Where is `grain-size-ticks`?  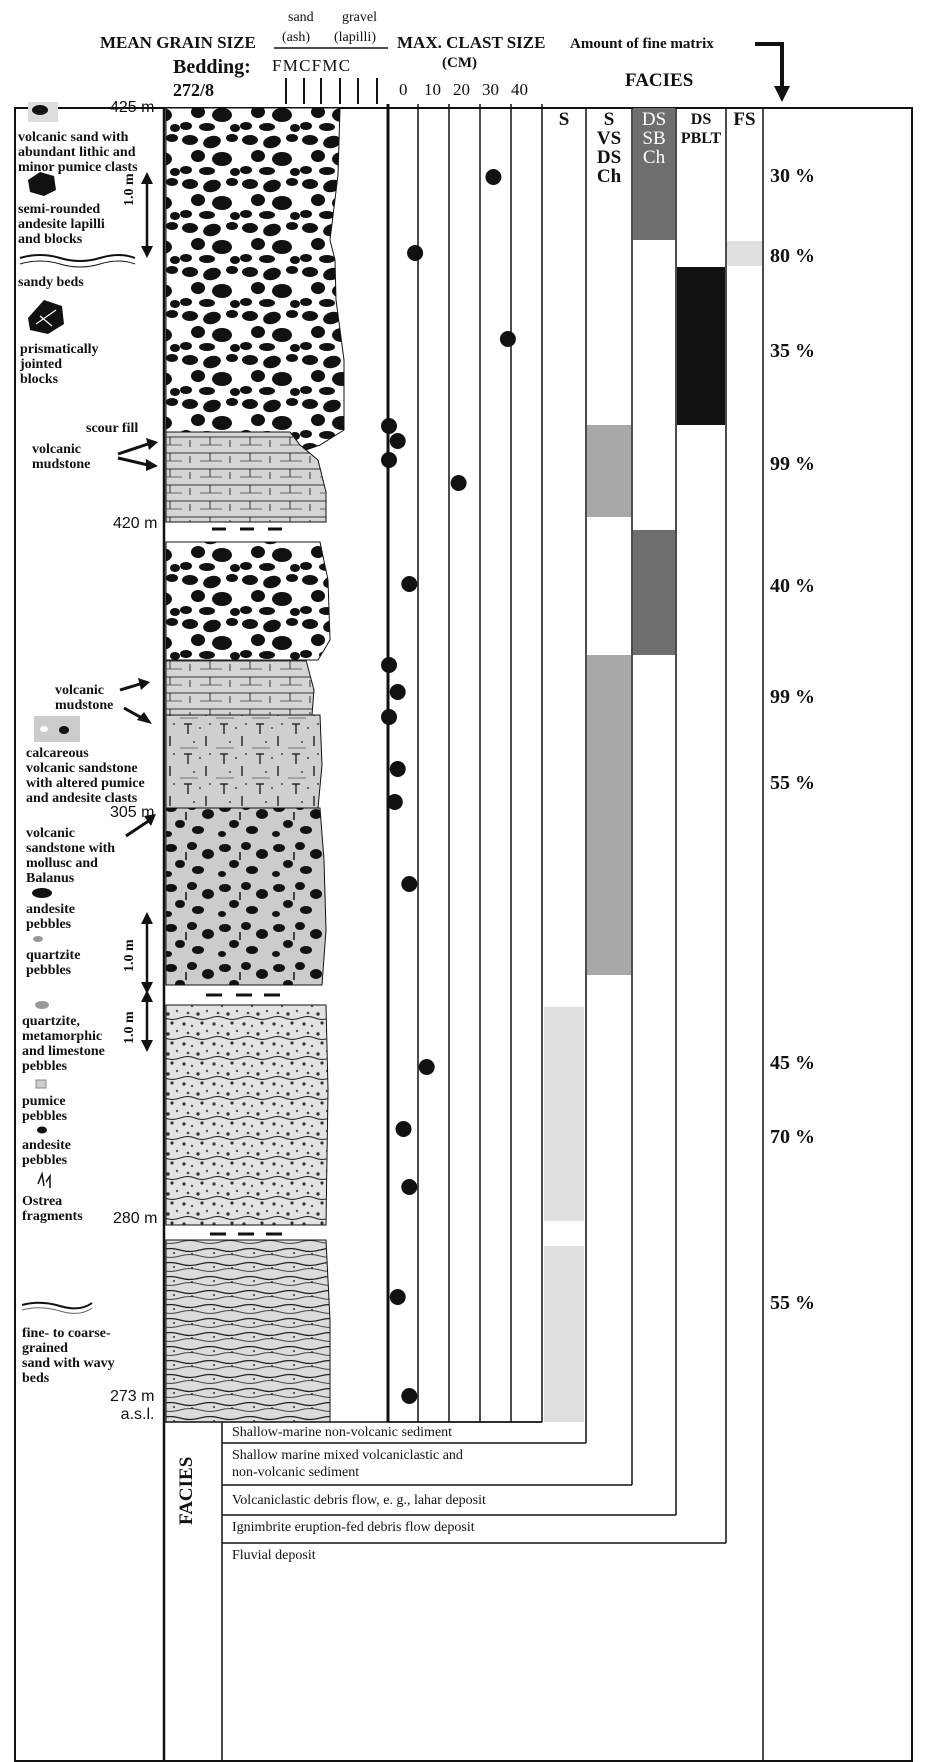 grain-size-ticks is located at coordinates (331, 75).